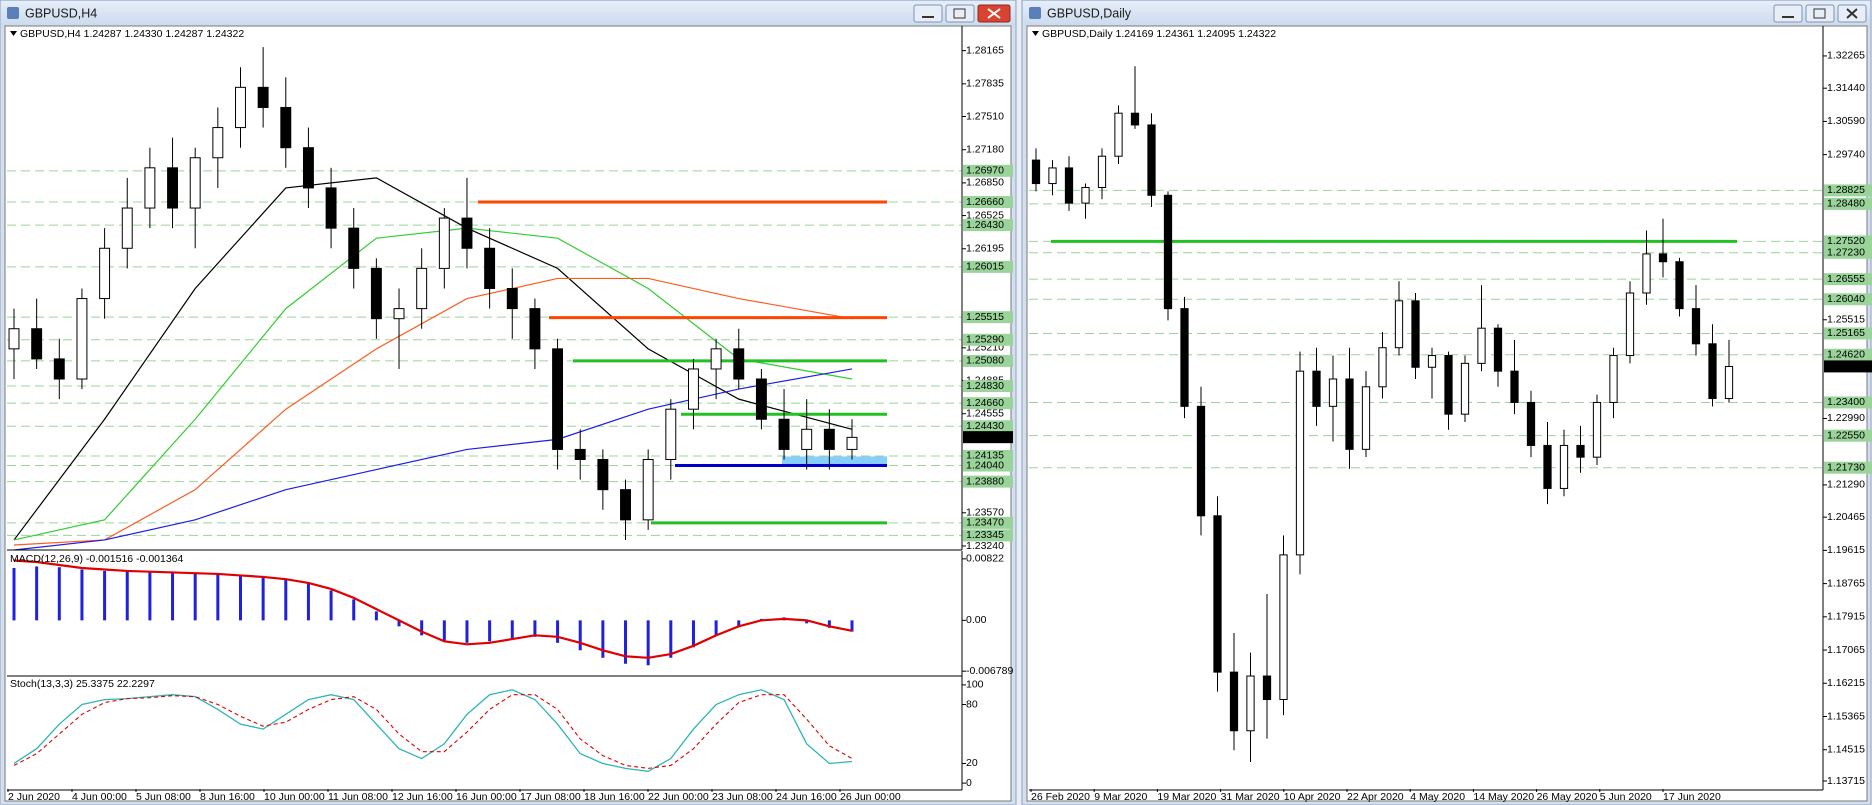  I want to click on y-tick-label: 100, so click(975, 685).